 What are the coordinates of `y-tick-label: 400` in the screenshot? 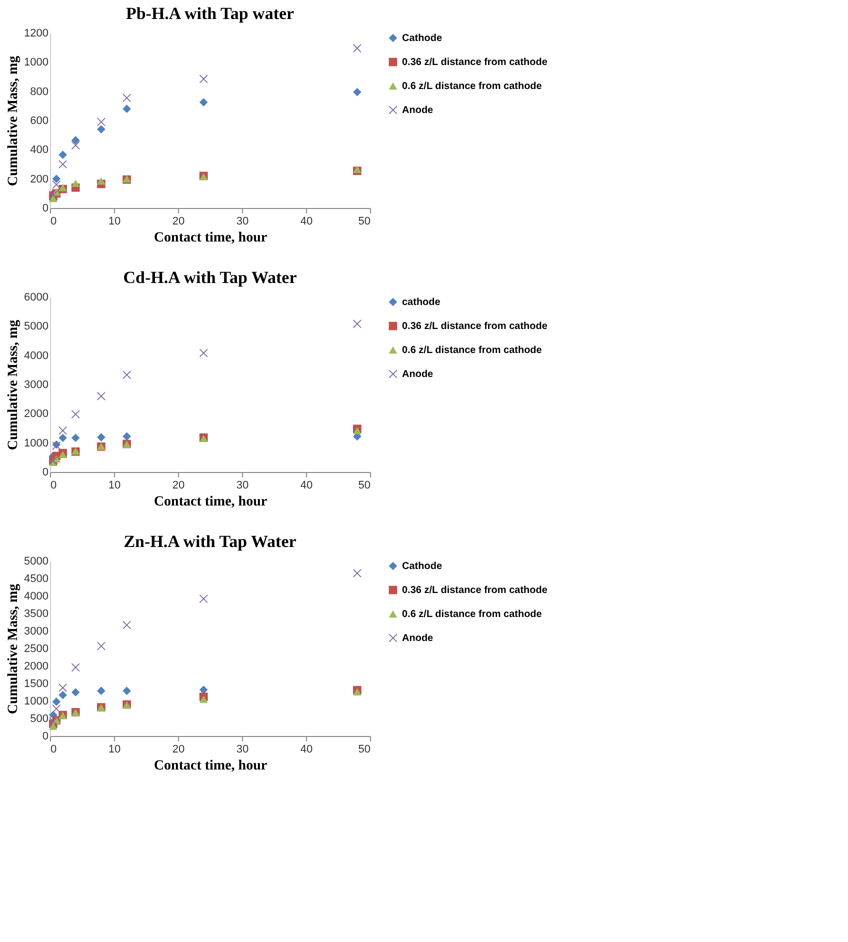 It's located at (39, 150).